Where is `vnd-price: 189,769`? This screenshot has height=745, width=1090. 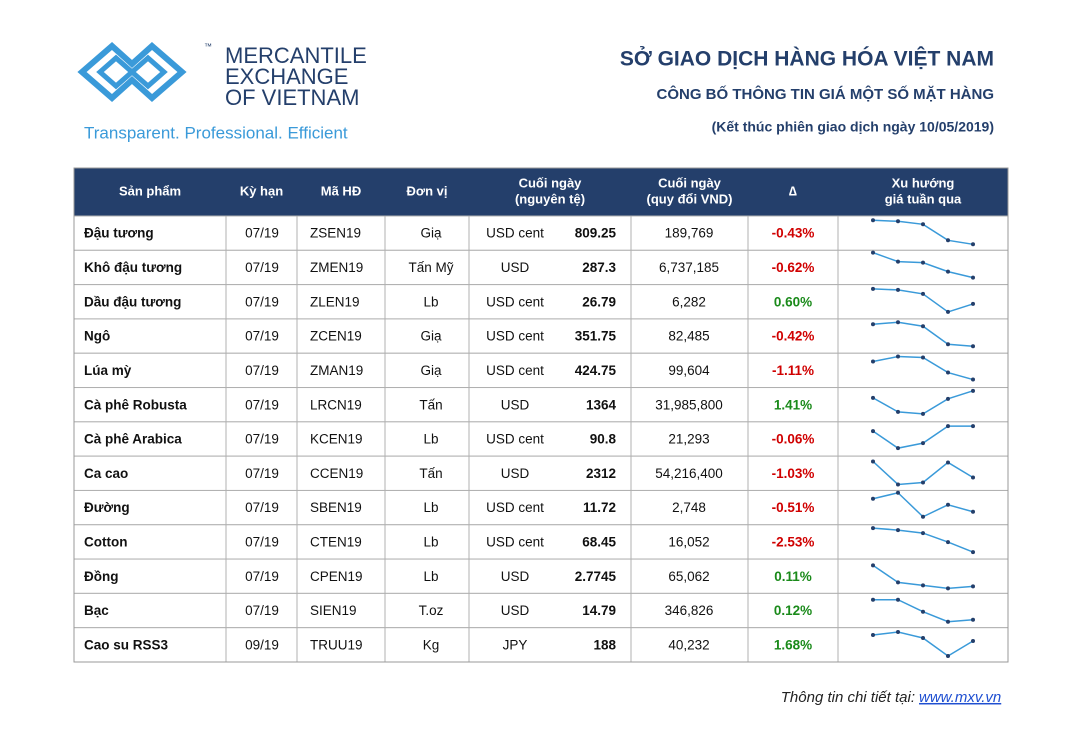
vnd-price: 189,769 is located at coordinates (689, 233).